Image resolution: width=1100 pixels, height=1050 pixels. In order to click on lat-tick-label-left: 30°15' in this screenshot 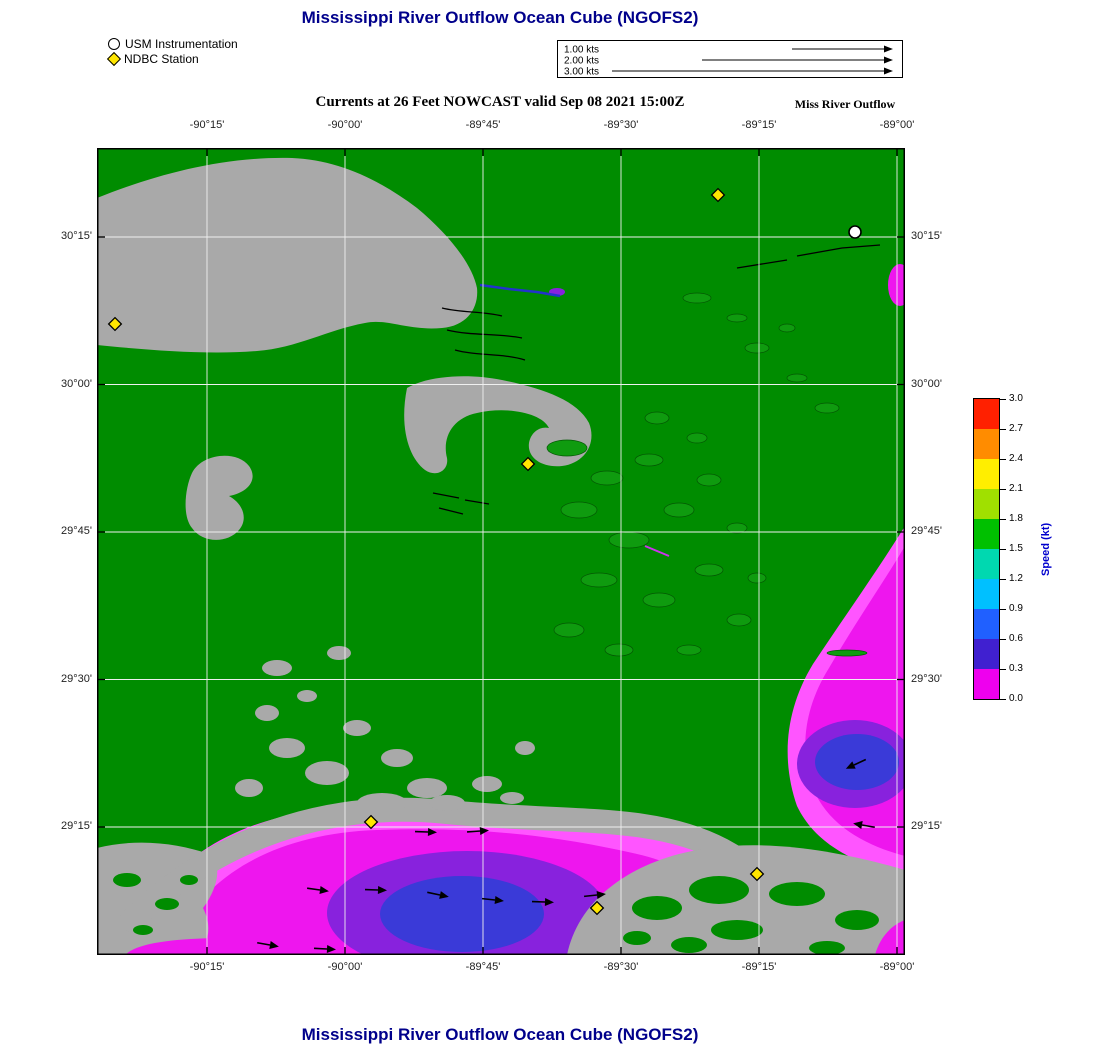, I will do `click(76, 236)`.